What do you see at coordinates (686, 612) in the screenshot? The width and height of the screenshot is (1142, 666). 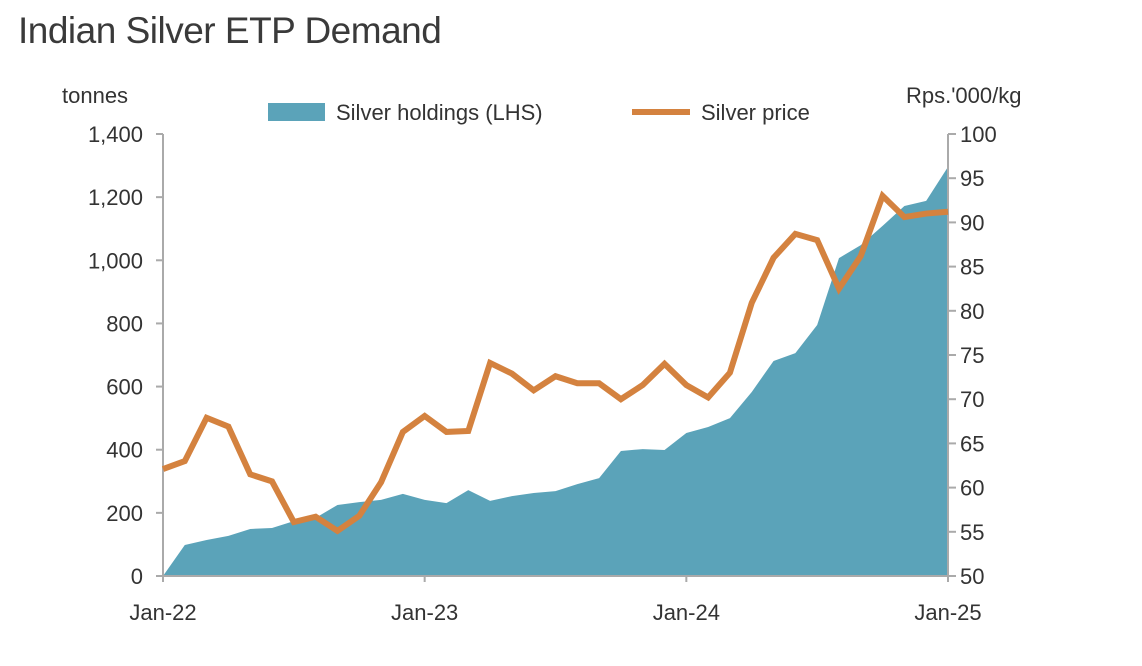 I see `x-tick-label: Jan-24` at bounding box center [686, 612].